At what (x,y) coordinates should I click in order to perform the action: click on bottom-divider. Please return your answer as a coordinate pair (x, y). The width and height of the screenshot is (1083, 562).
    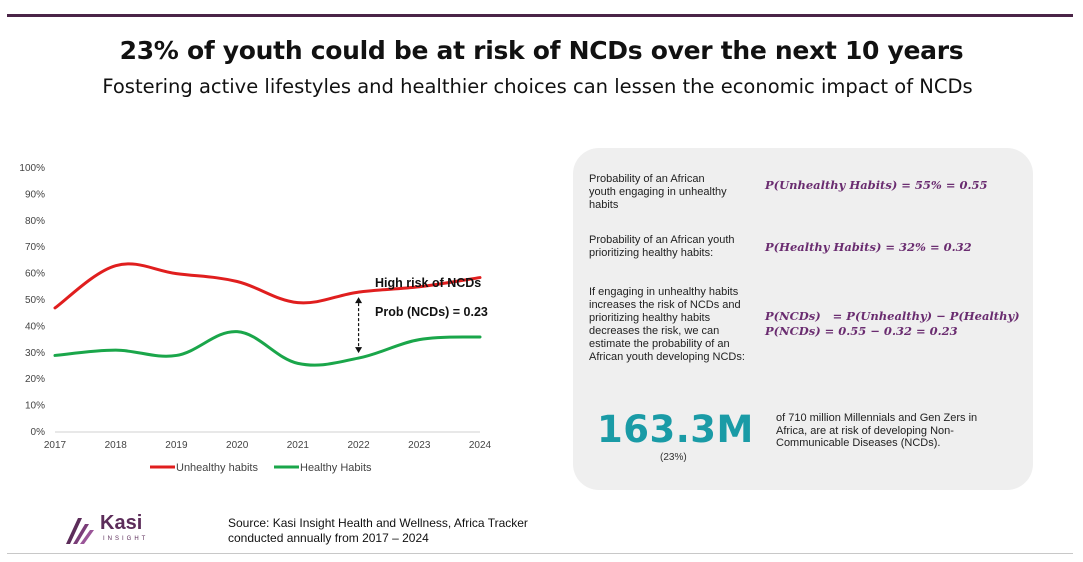
    Looking at the image, I should click on (540, 553).